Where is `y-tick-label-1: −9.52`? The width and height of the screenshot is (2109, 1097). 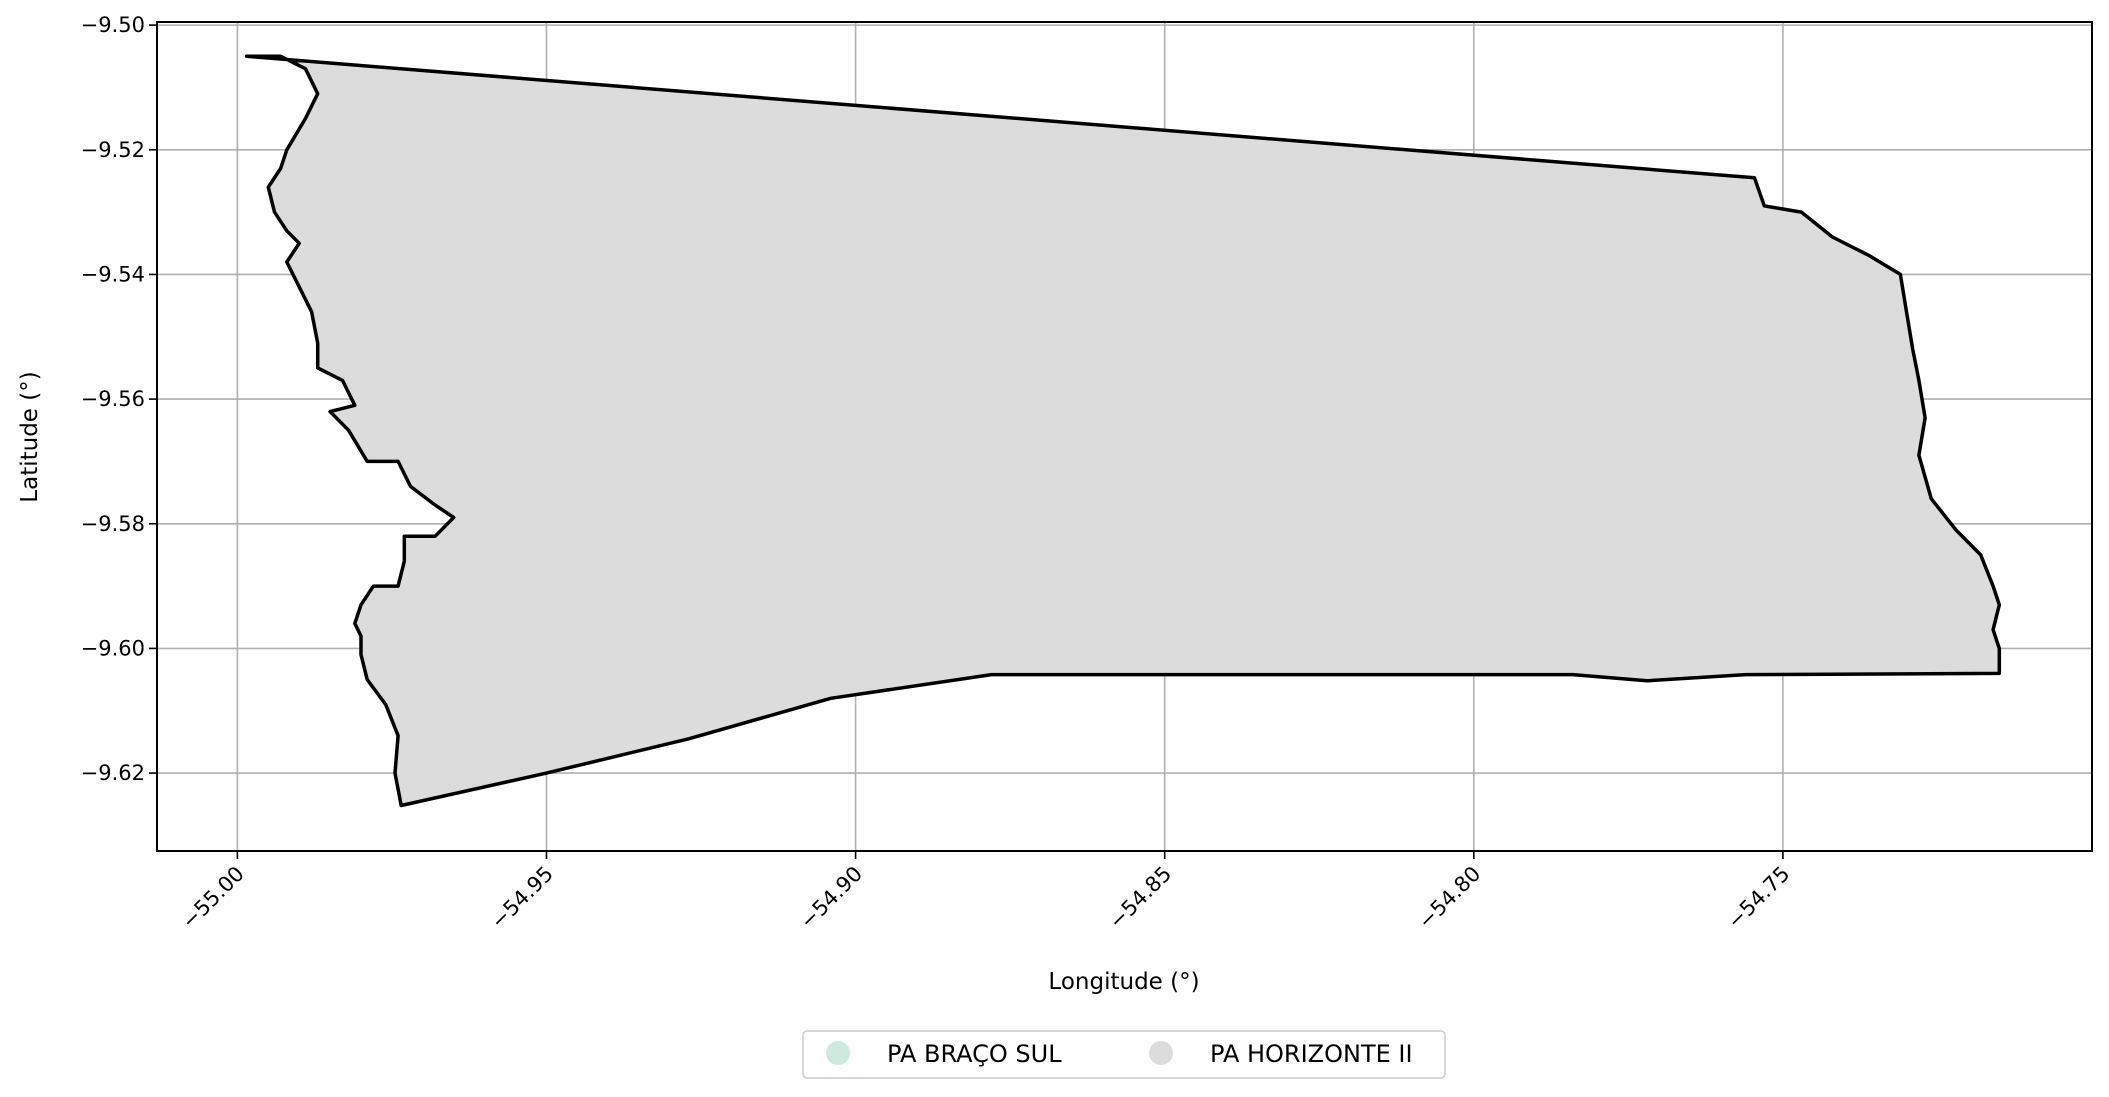
y-tick-label-1: −9.52 is located at coordinates (113, 150).